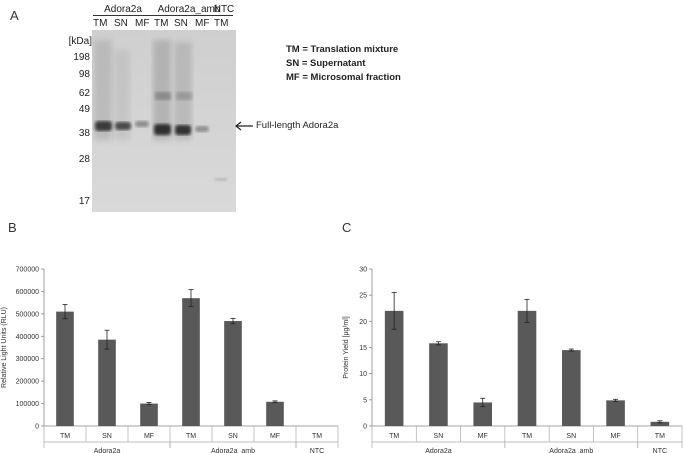 Image resolution: width=685 pixels, height=453 pixels. Describe the element at coordinates (84, 109) in the screenshot. I see `blot-marker-label: 49` at that location.